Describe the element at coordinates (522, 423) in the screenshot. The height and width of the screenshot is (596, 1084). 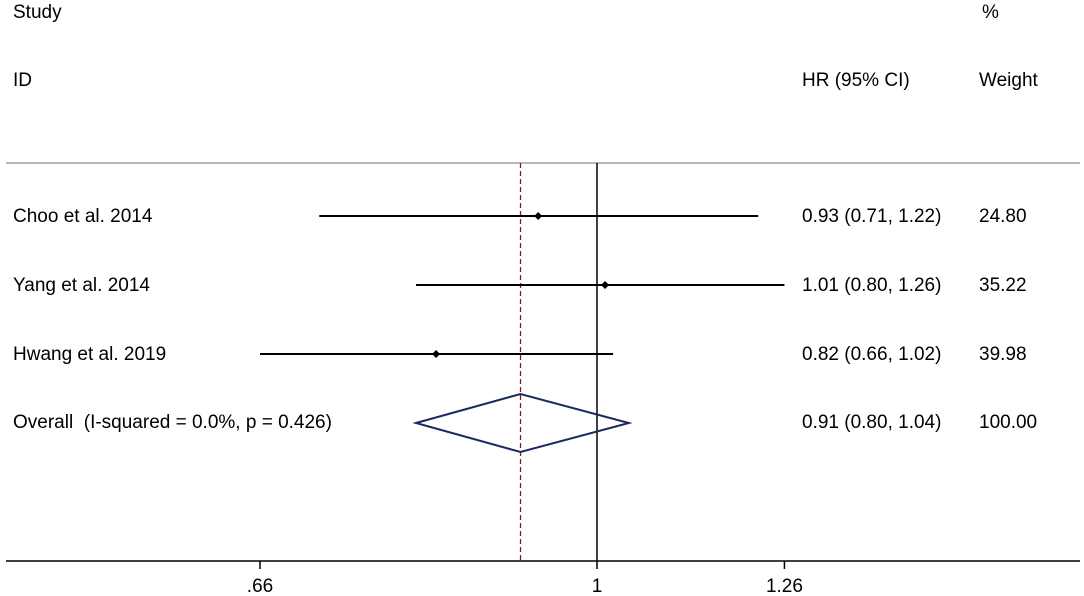
I see `overall-diamond` at that location.